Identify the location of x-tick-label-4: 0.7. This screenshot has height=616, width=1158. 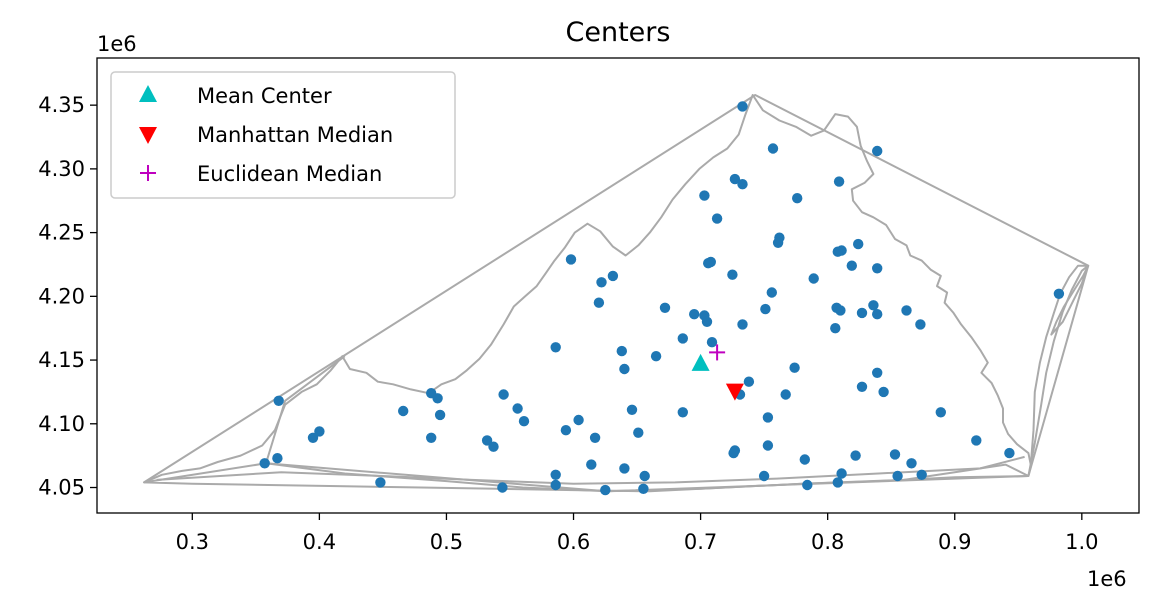
(700, 542).